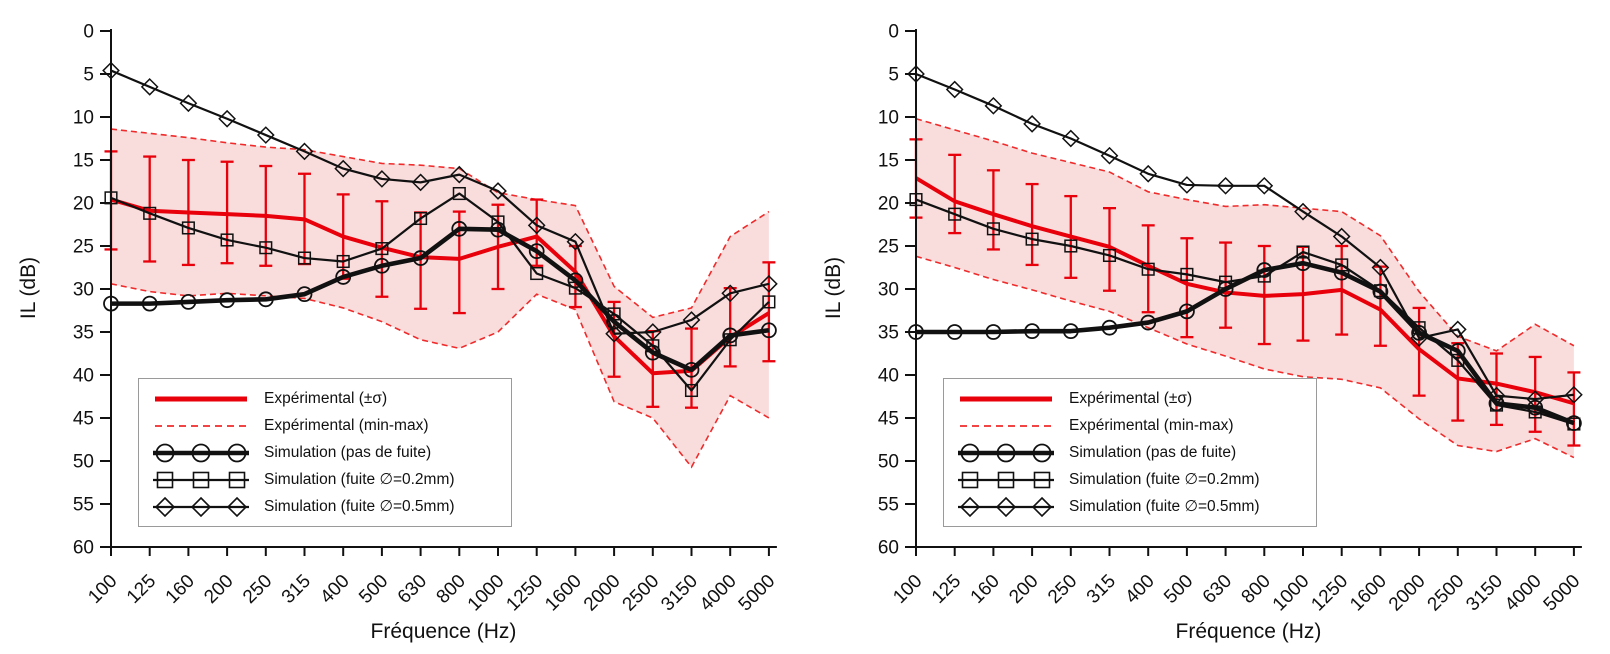 The height and width of the screenshot is (654, 1610). Describe the element at coordinates (1248, 631) in the screenshot. I see `x-axis-title-right: Fréquence (Hz)` at that location.